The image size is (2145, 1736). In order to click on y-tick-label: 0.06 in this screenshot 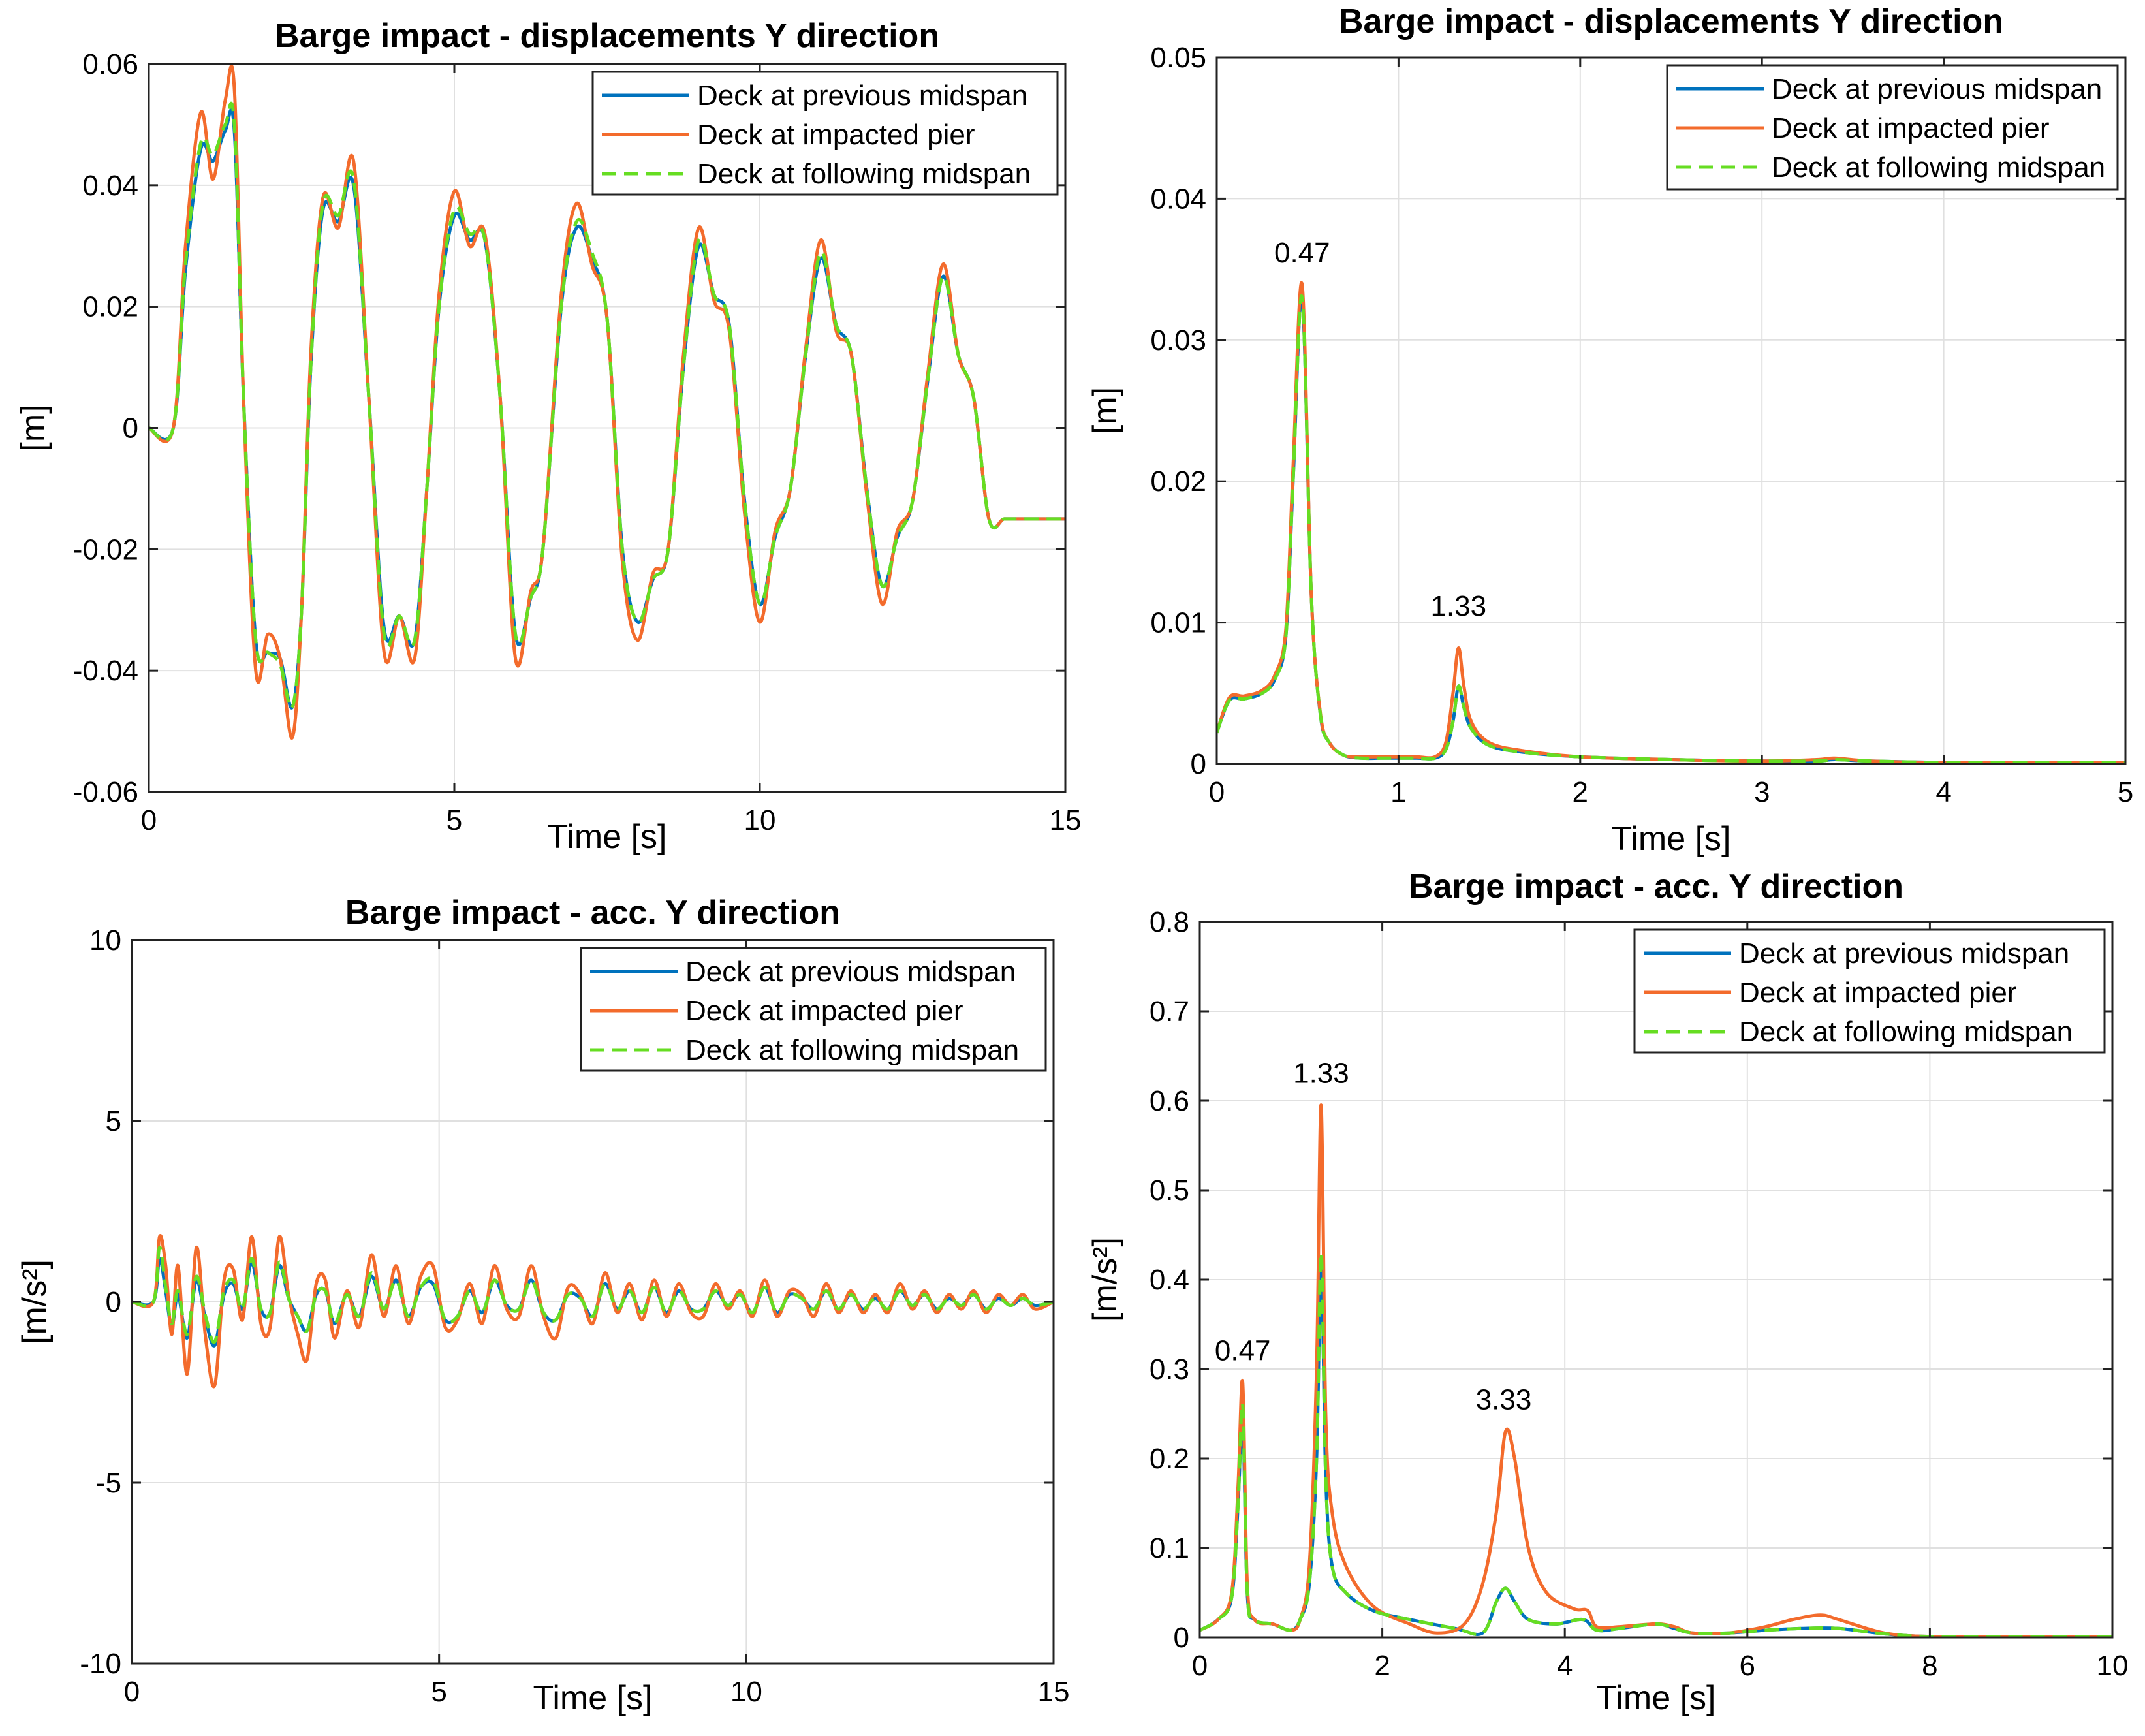, I will do `click(110, 64)`.